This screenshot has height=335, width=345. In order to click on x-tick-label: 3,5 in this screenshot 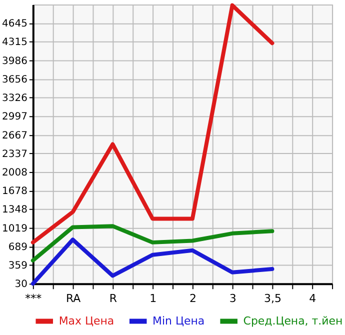, I will do `click(273, 299)`.